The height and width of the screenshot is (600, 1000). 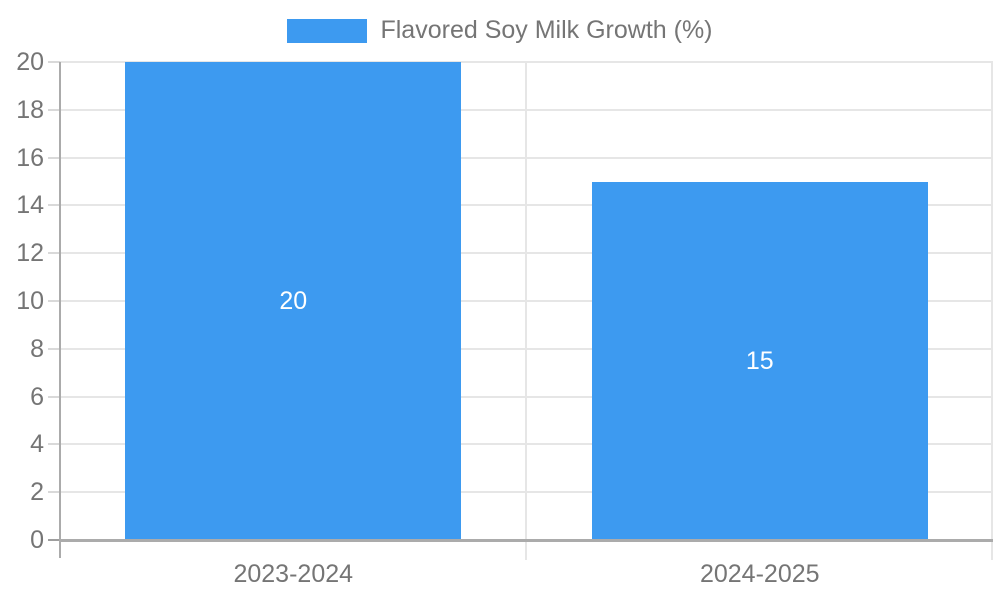 I want to click on bar-value-label: 15, so click(x=759, y=360).